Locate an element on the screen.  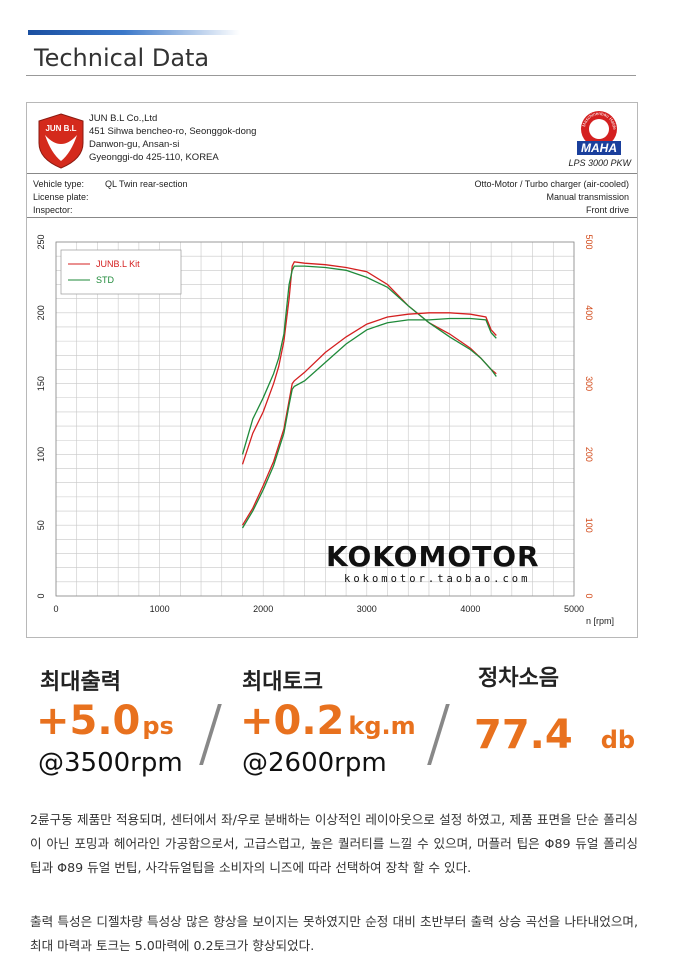
transmission: Manual transmission is located at coordinates (587, 197).